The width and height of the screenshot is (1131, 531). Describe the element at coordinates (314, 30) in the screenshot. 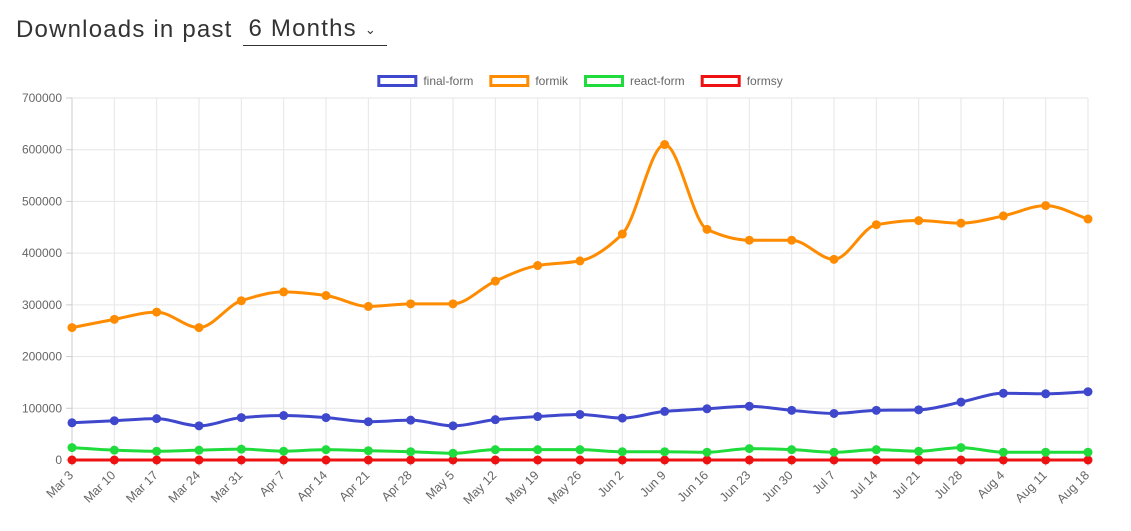

I see `period-select: 6 Months ⌄` at that location.